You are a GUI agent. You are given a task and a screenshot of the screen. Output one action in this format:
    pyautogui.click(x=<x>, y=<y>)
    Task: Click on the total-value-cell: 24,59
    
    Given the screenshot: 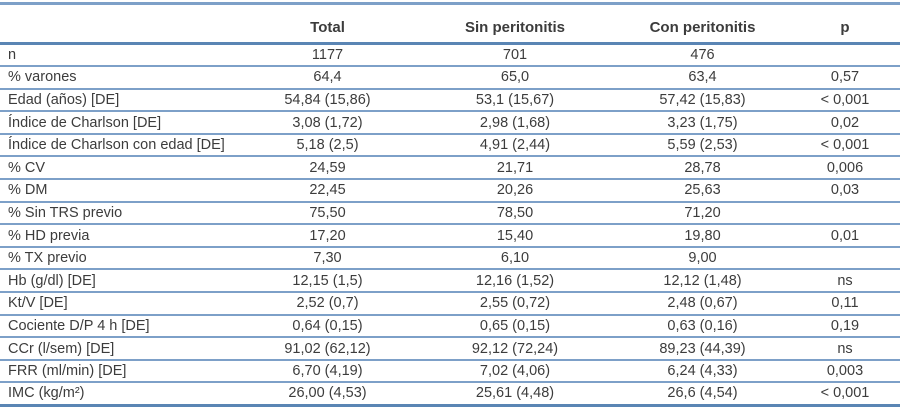 What is the action you would take?
    pyautogui.click(x=327, y=168)
    